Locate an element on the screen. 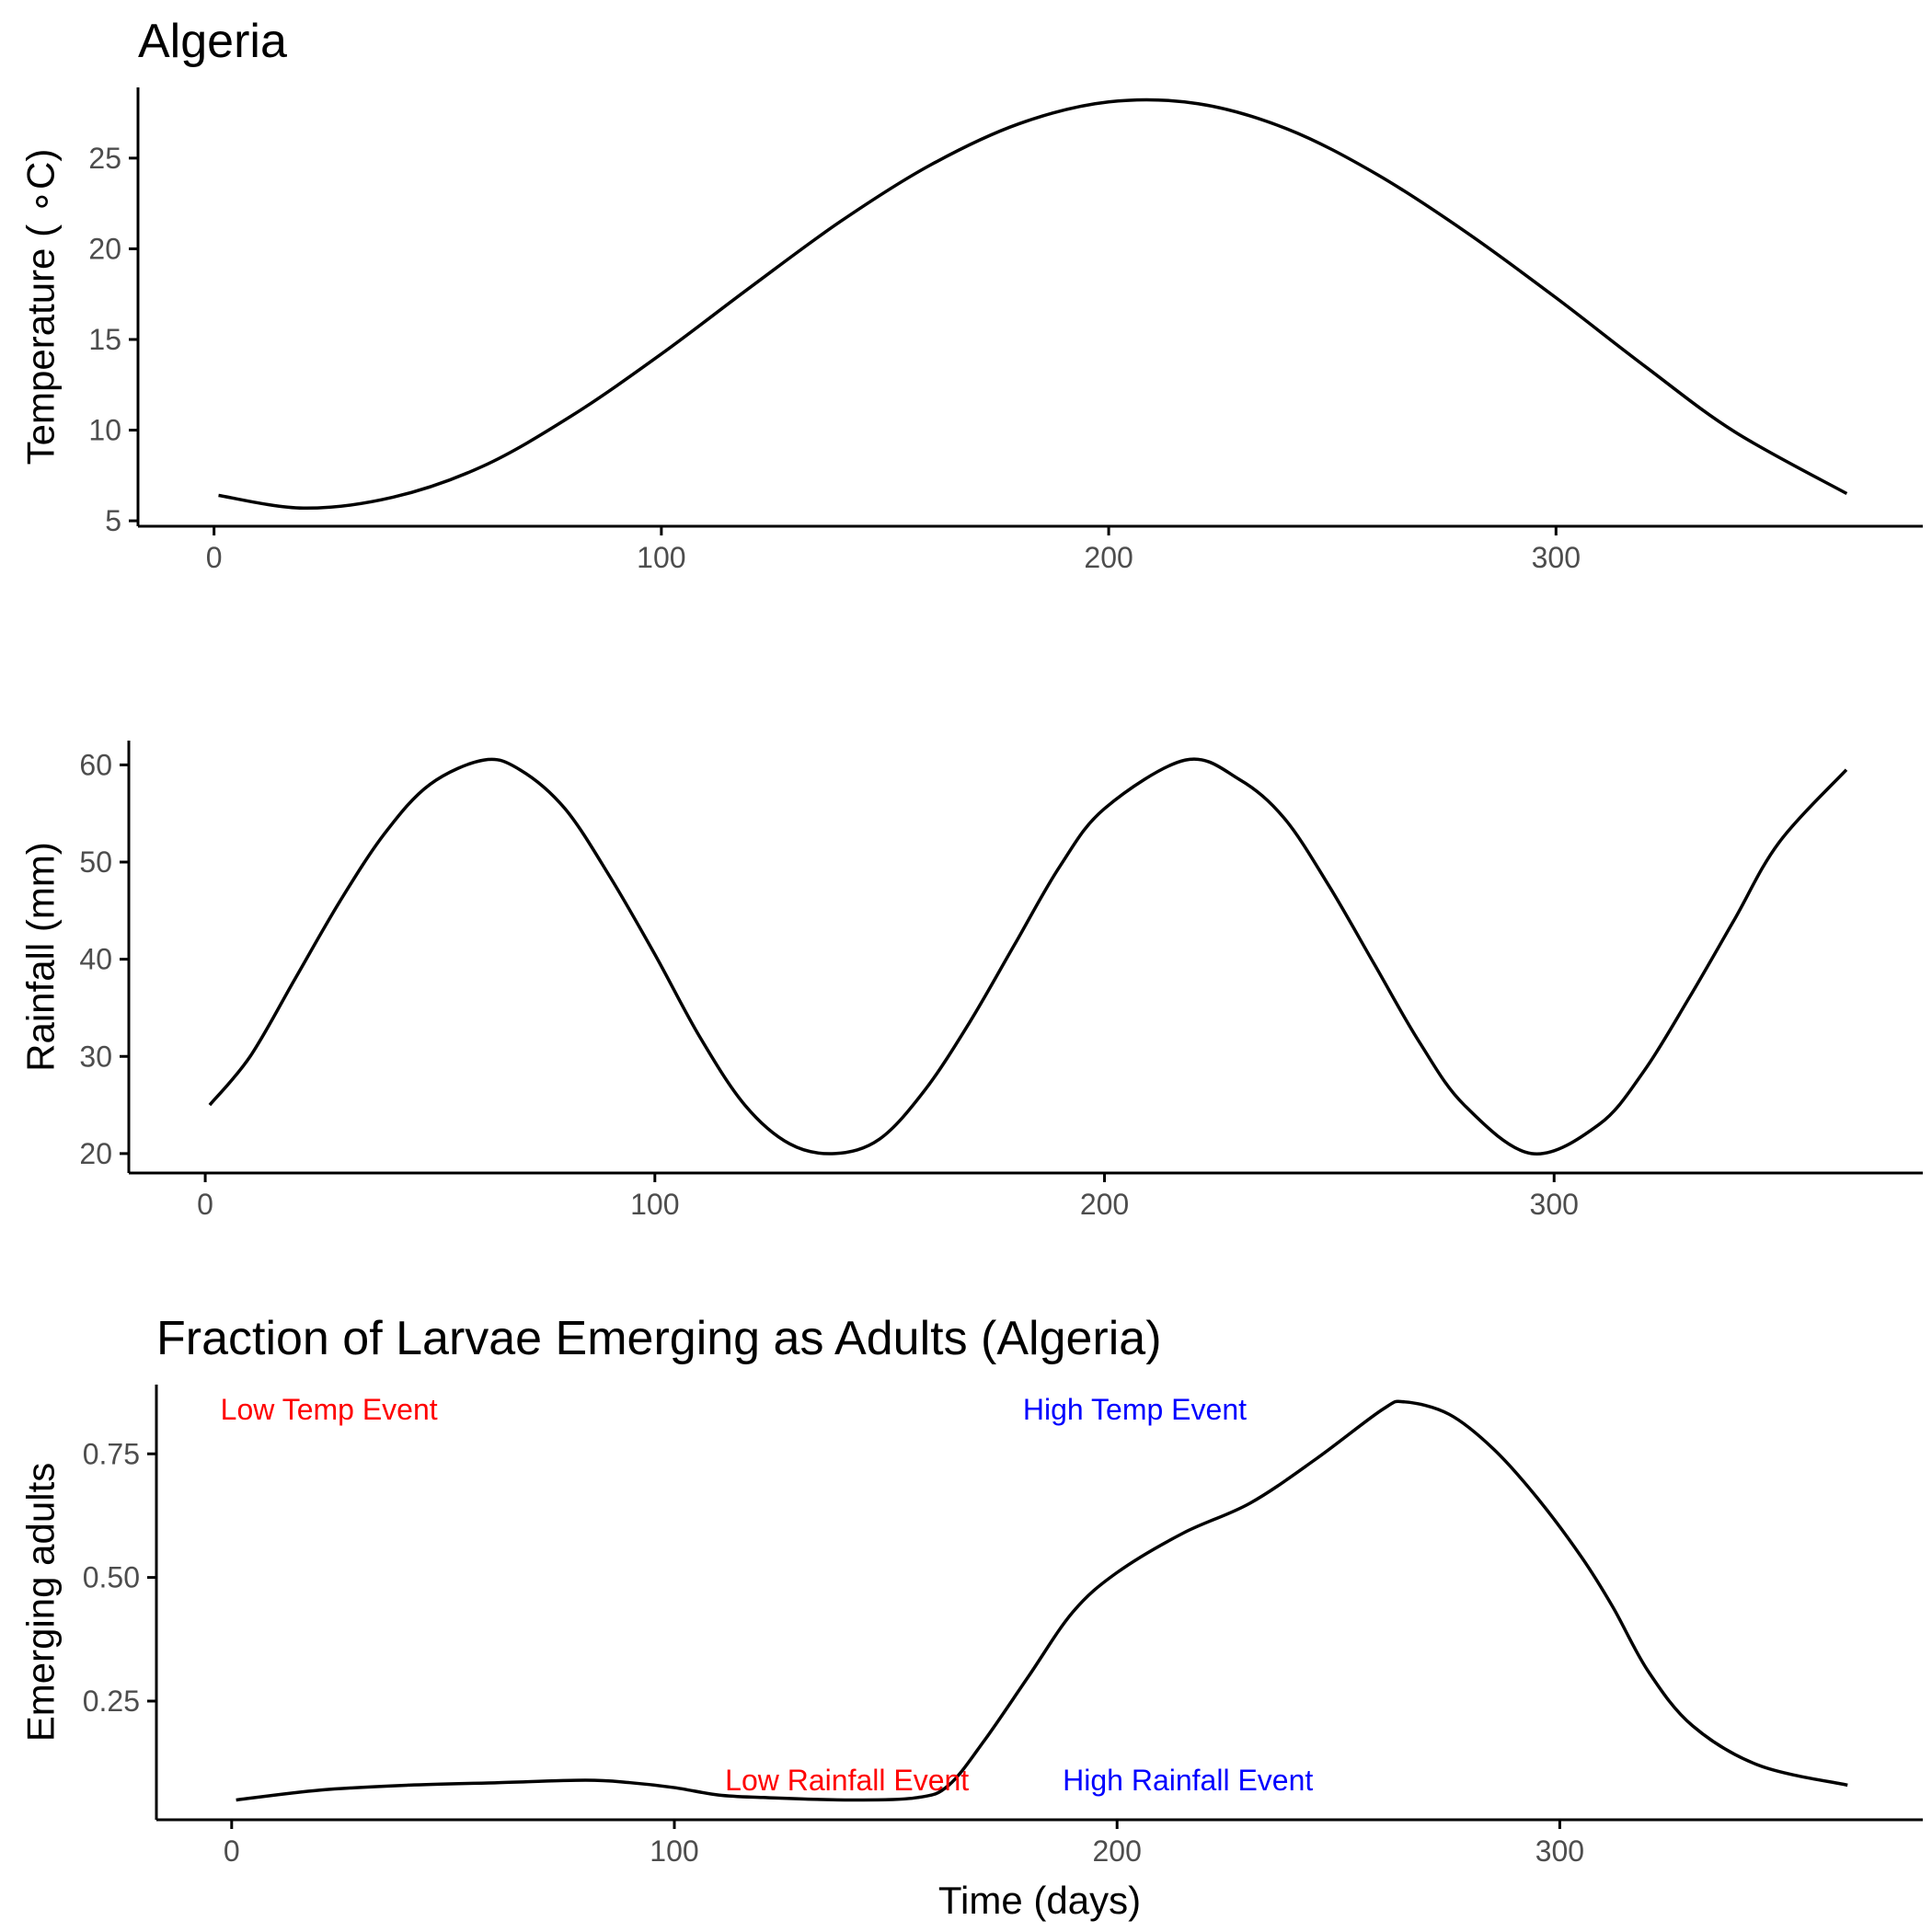  emerge-y-axis-title: Emerging adults is located at coordinates (41, 1602).